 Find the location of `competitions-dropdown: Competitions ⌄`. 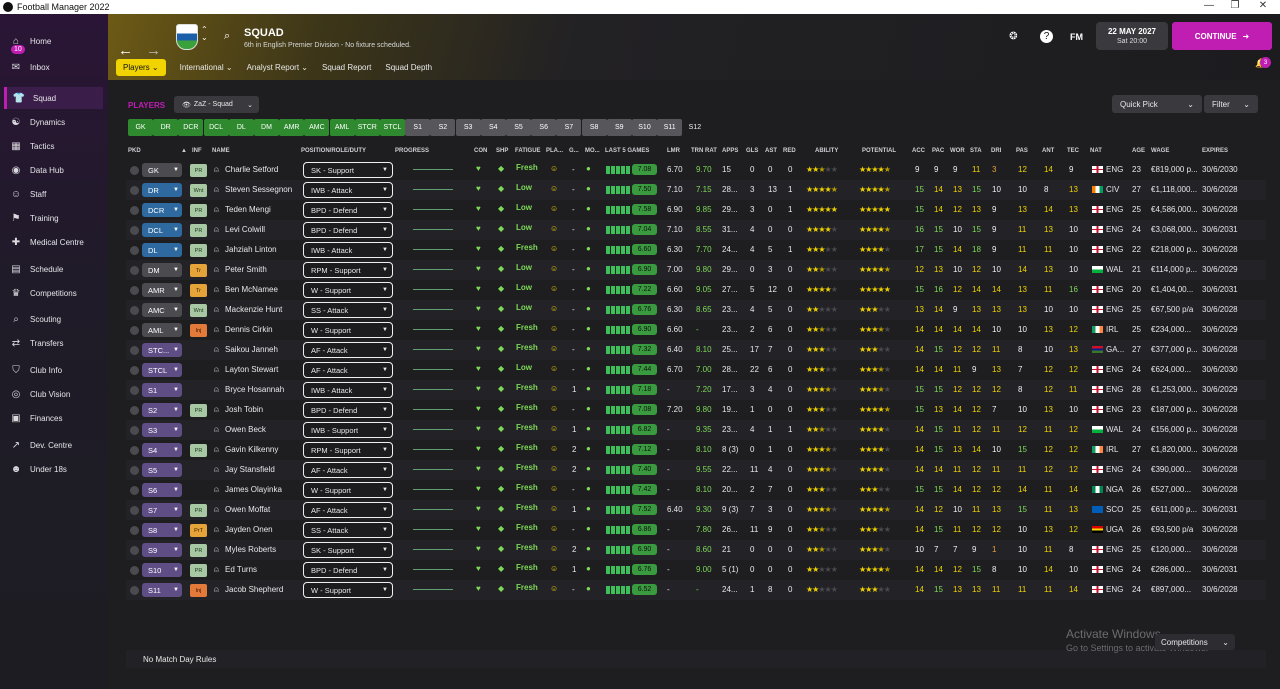

competitions-dropdown: Competitions ⌄ is located at coordinates (1195, 642).